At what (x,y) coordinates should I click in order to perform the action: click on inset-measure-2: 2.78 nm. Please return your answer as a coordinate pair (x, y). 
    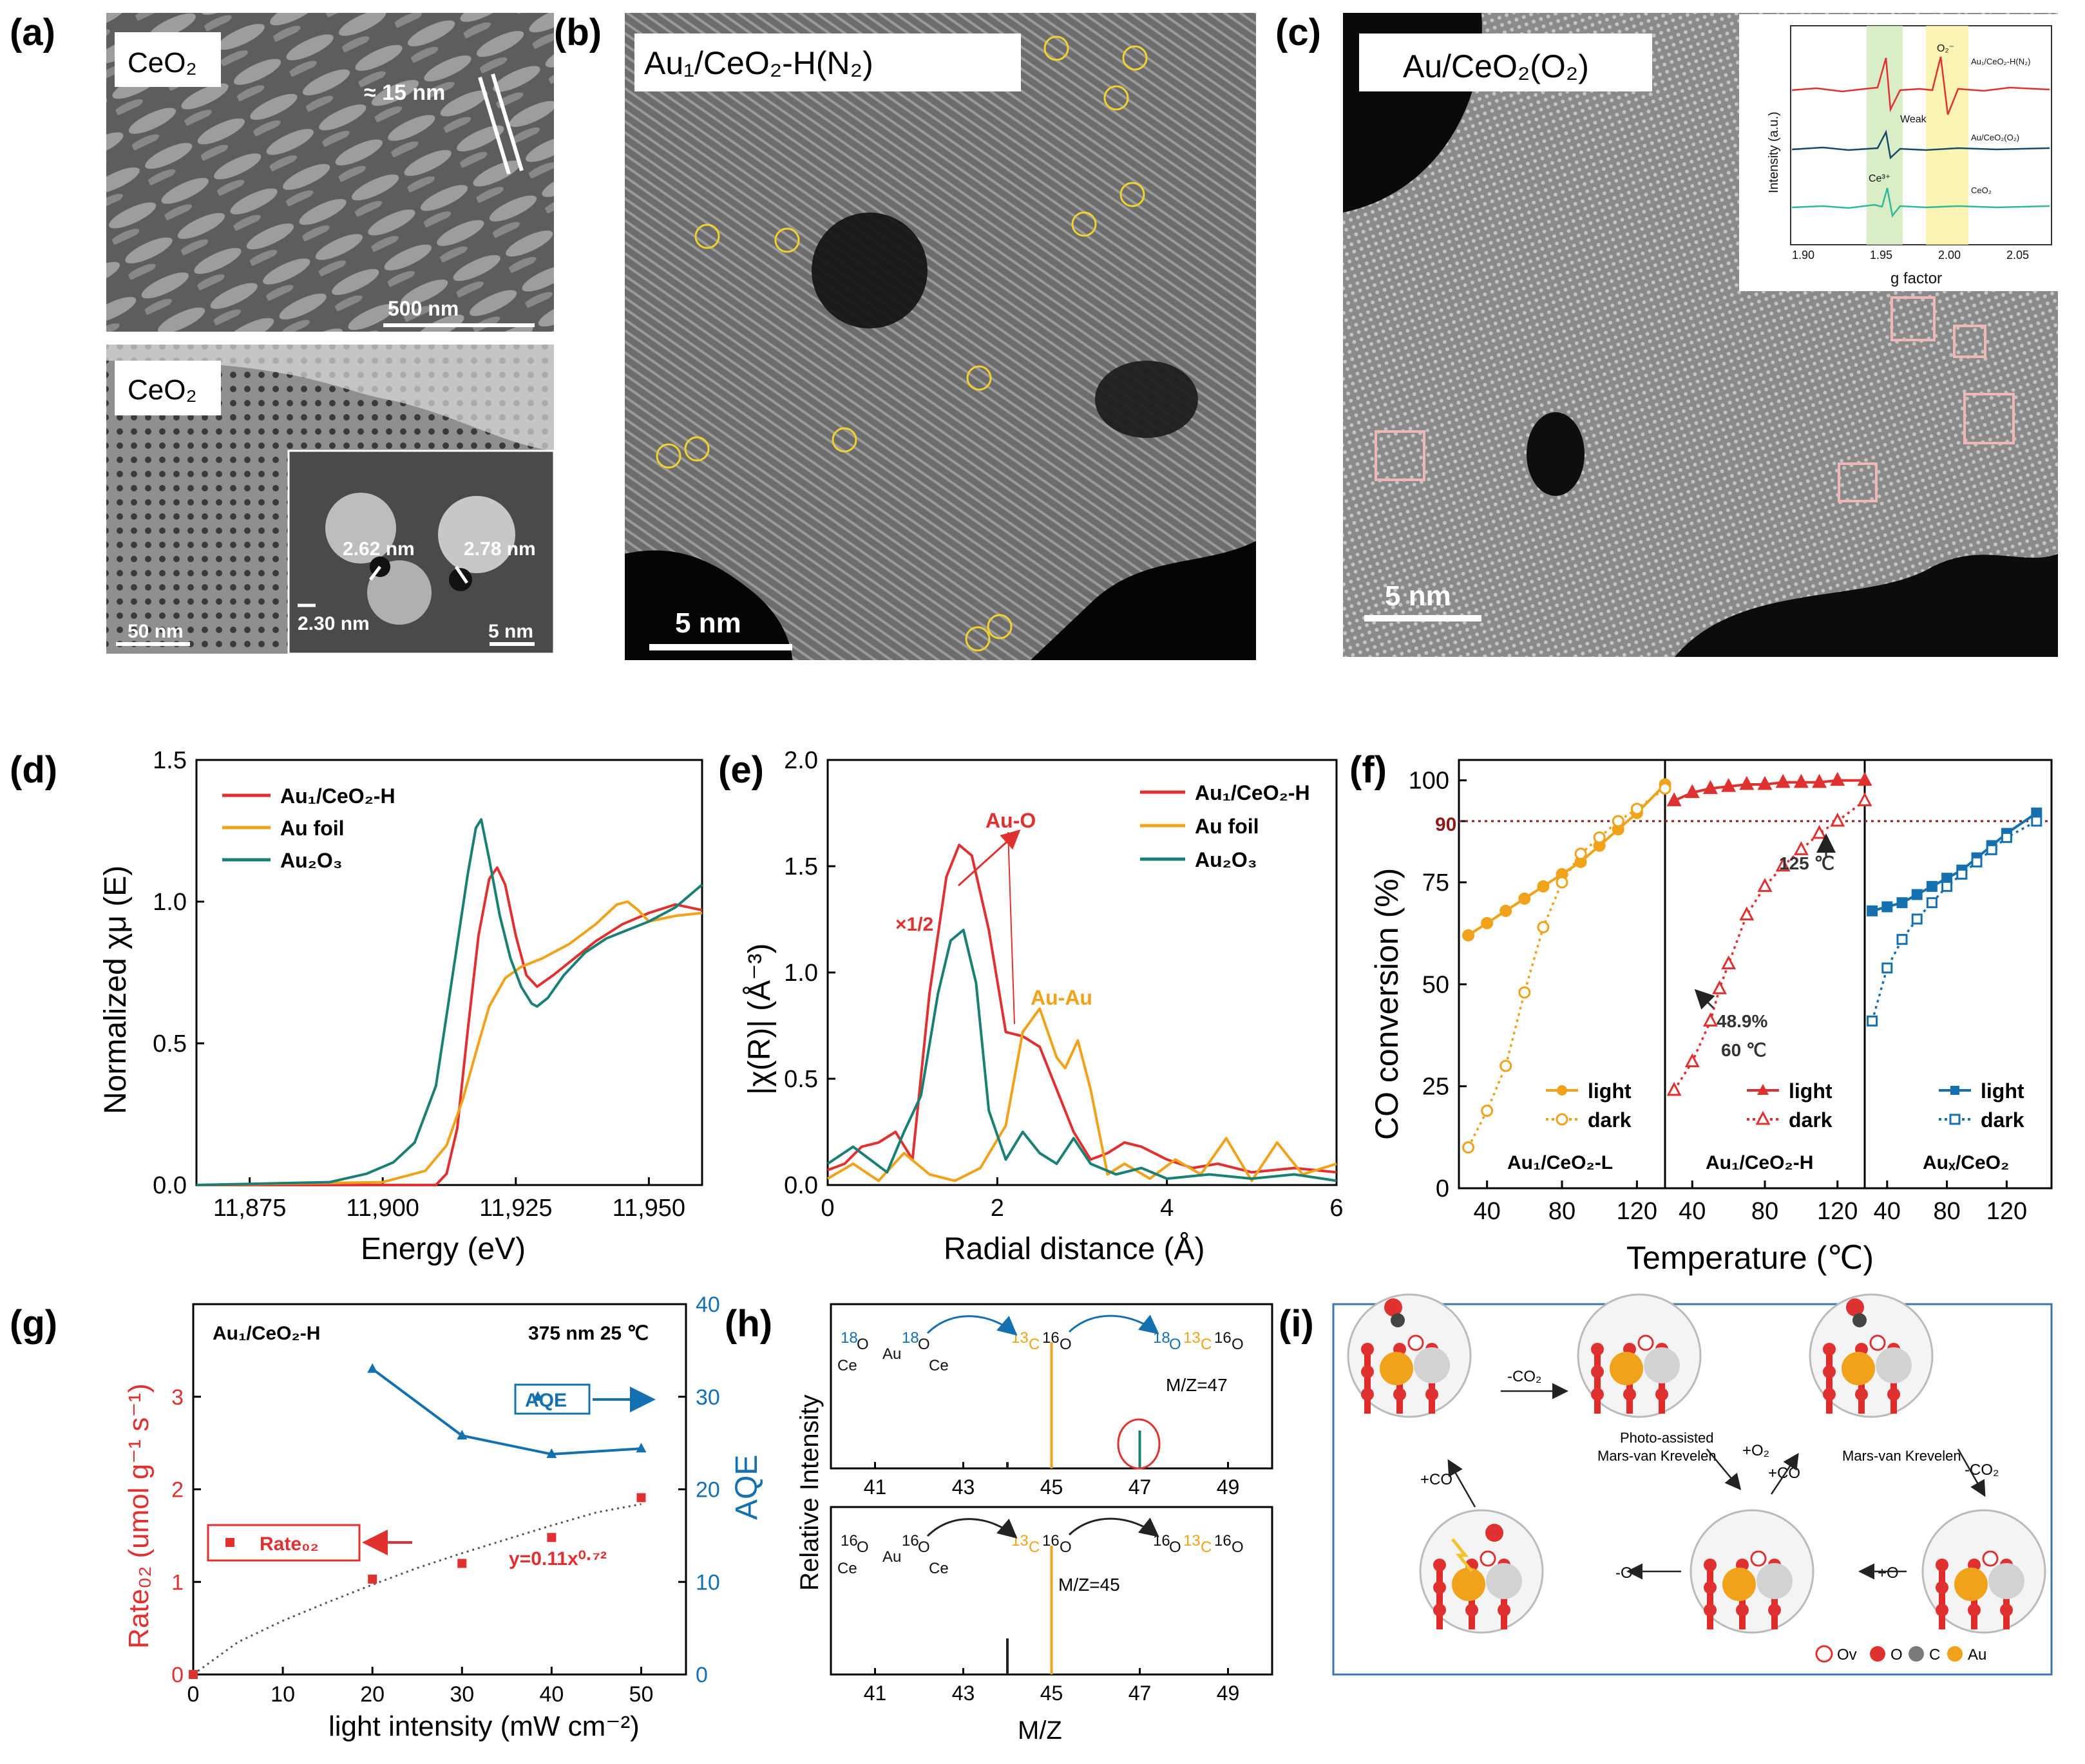
    Looking at the image, I should click on (500, 549).